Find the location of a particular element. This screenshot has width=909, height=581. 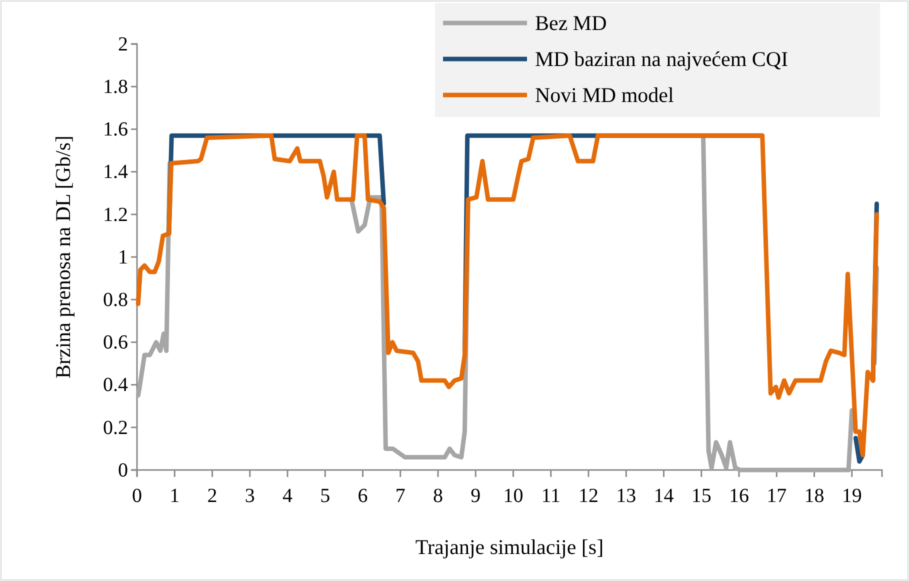

x-tick-label: 14 is located at coordinates (664, 496).